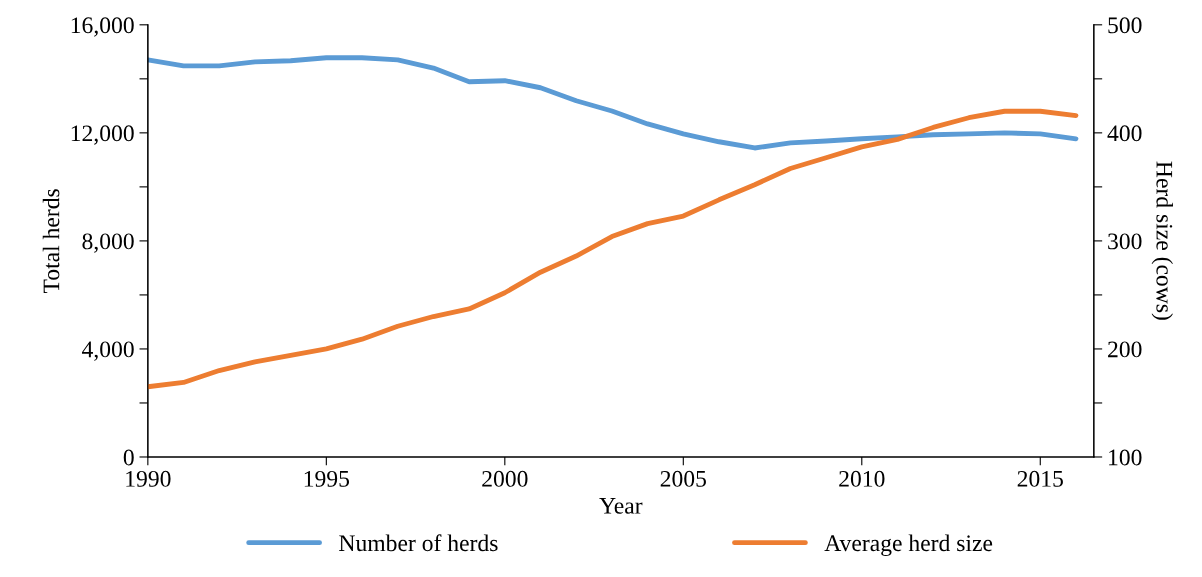 This screenshot has height=577, width=1202. What do you see at coordinates (51, 241) in the screenshot?
I see `y-axis-title: Total herds` at bounding box center [51, 241].